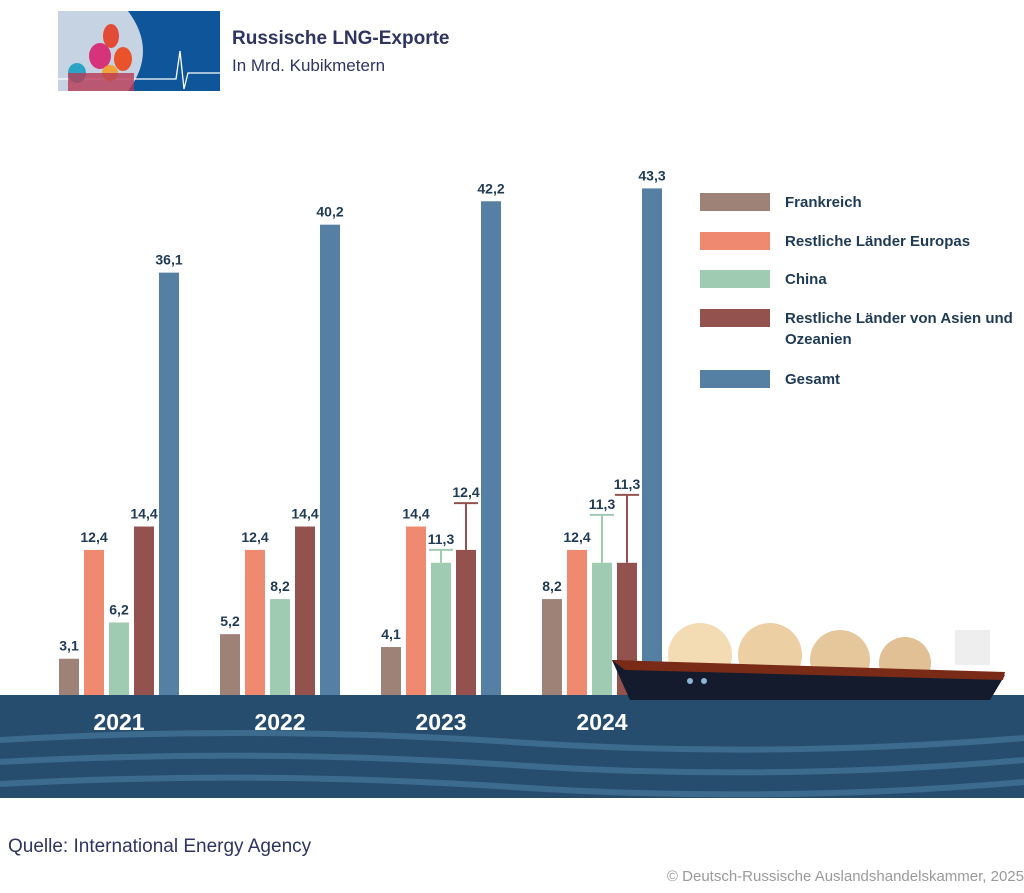  I want to click on sea-band, so click(512, 746).